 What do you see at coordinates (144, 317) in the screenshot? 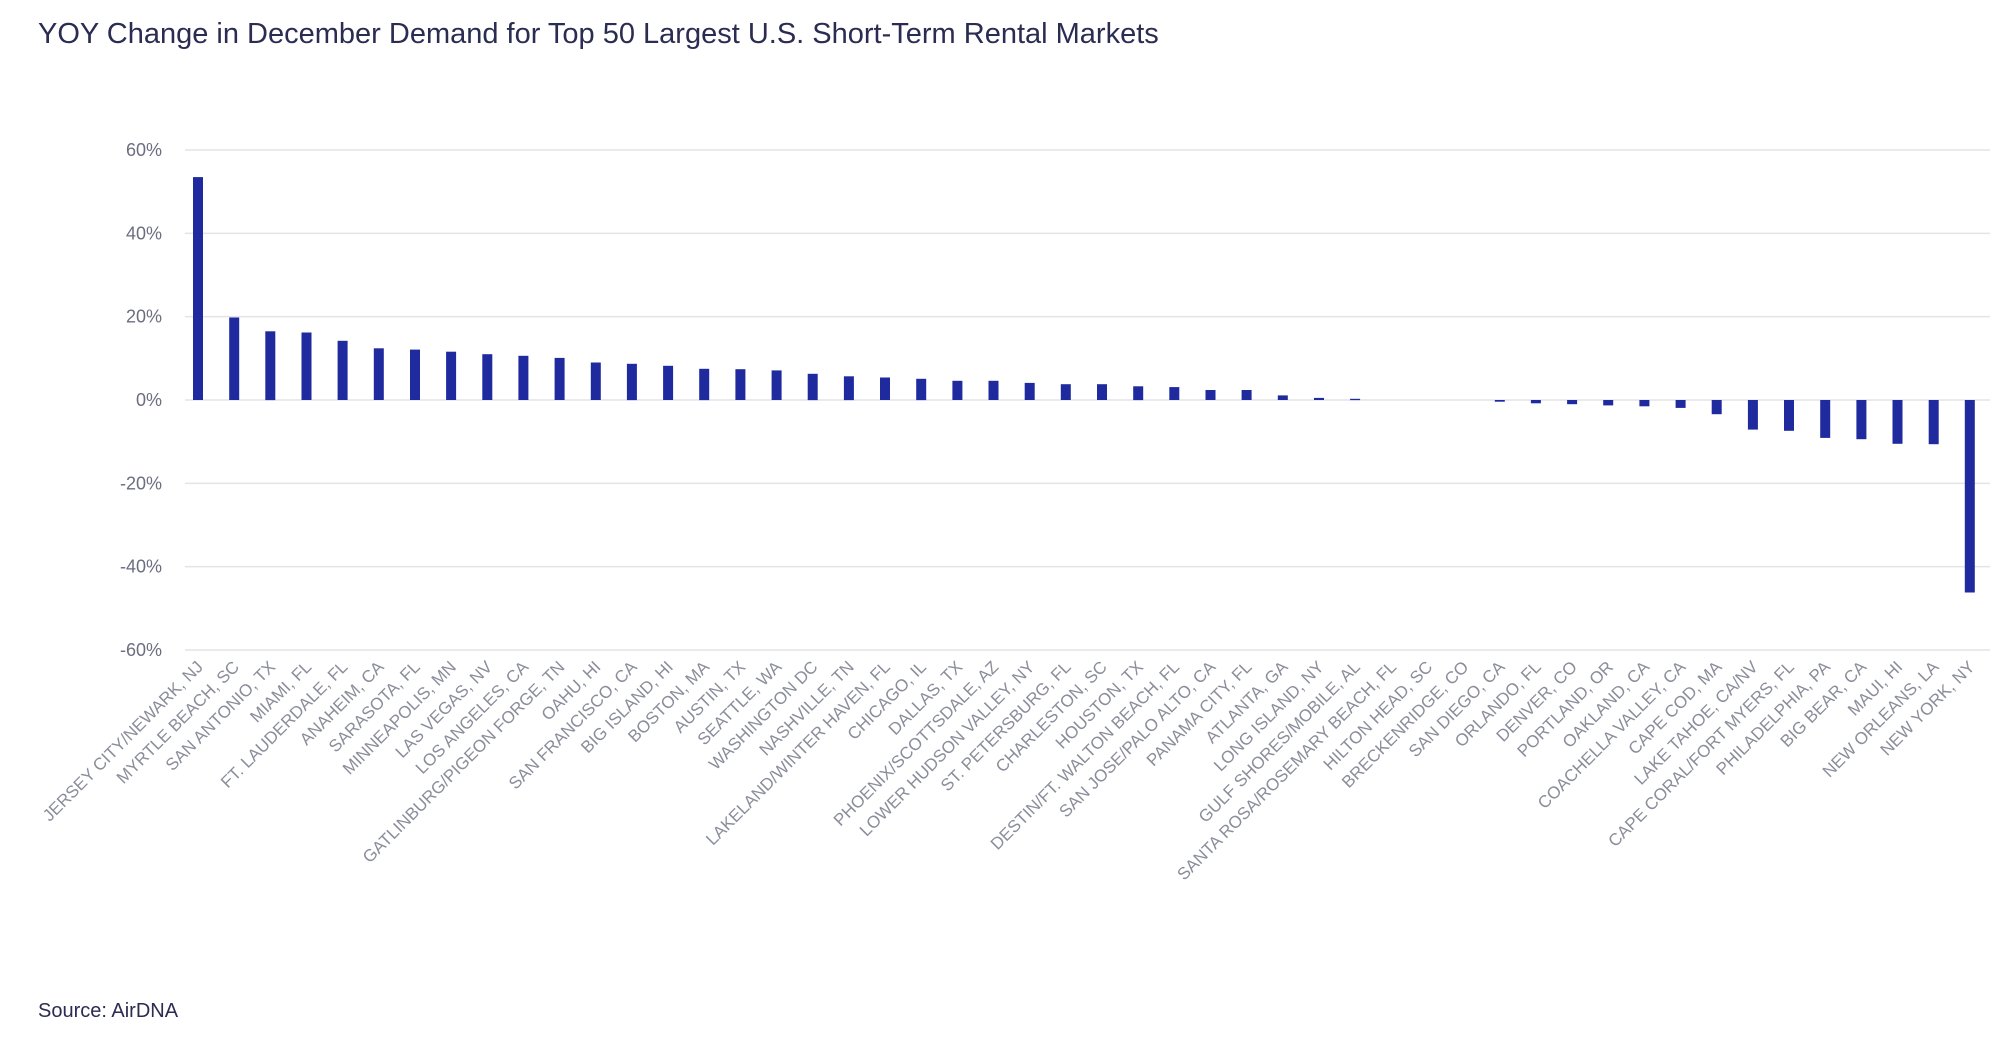
I see `y-tick-label: 20%` at bounding box center [144, 317].